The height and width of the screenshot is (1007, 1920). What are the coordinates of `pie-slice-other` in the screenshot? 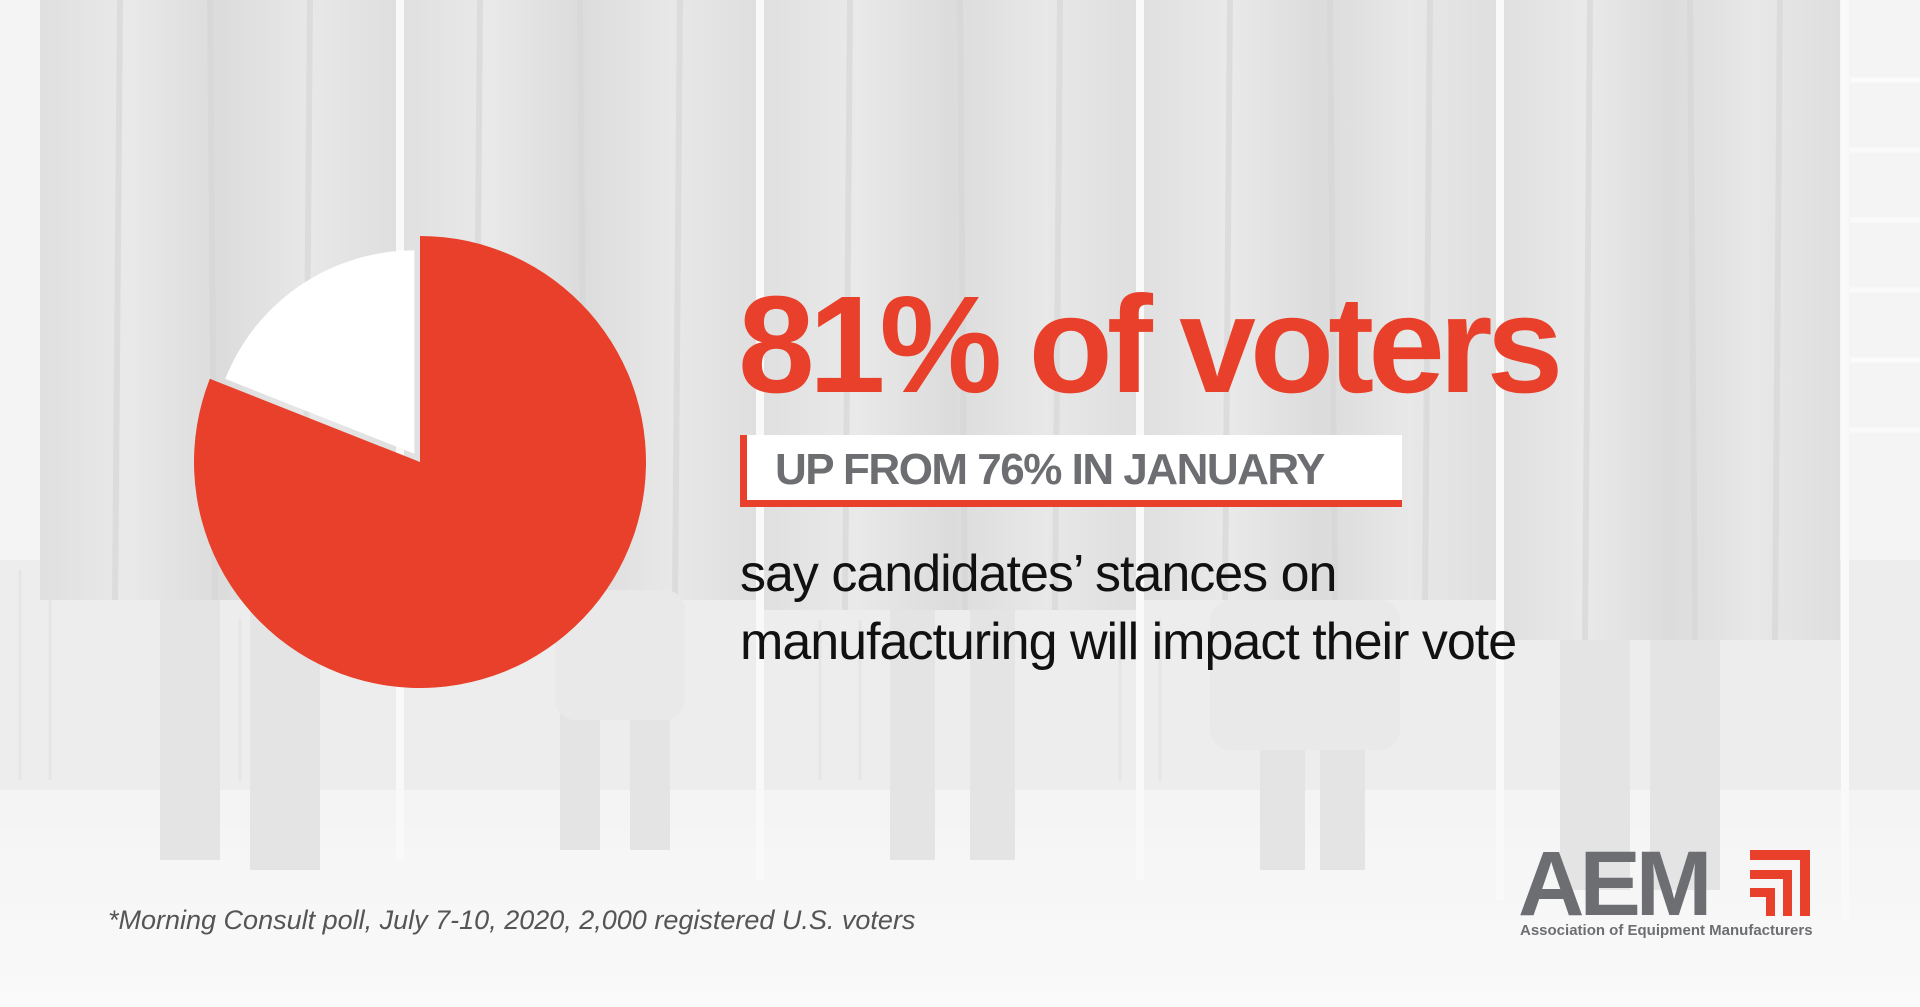 It's located at (320, 352).